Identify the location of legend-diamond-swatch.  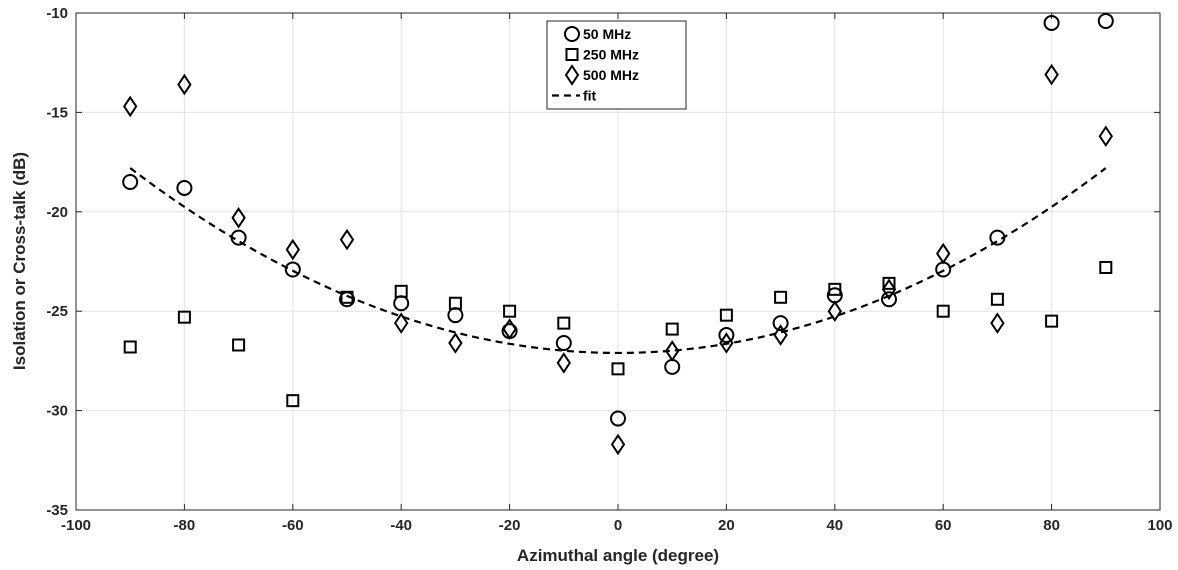
(572, 75).